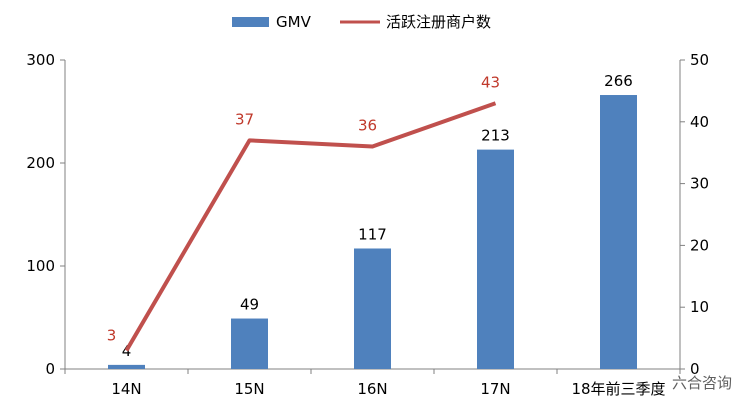  I want to click on x-tick-label: 18年前三季度, so click(618, 389).